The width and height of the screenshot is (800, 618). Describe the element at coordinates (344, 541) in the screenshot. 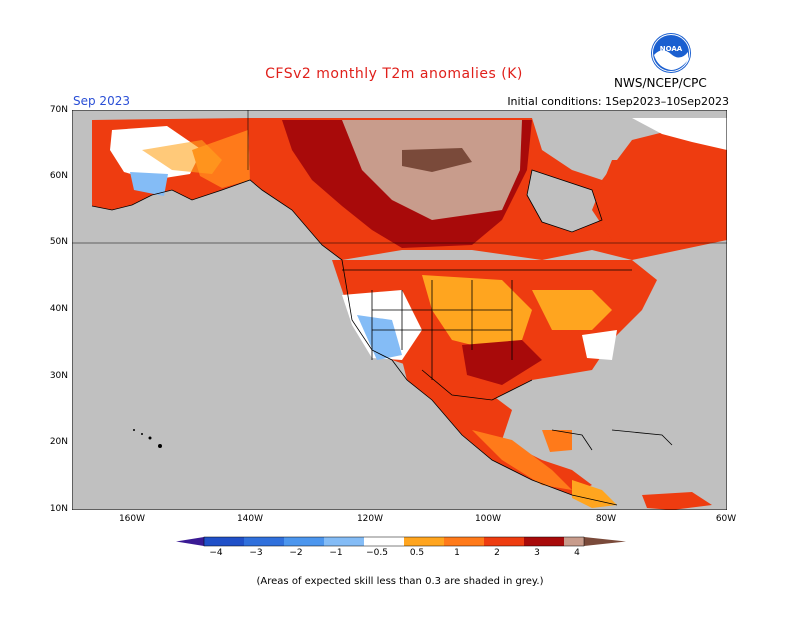

I see `colorbar-seg-neg1-neg05` at that location.